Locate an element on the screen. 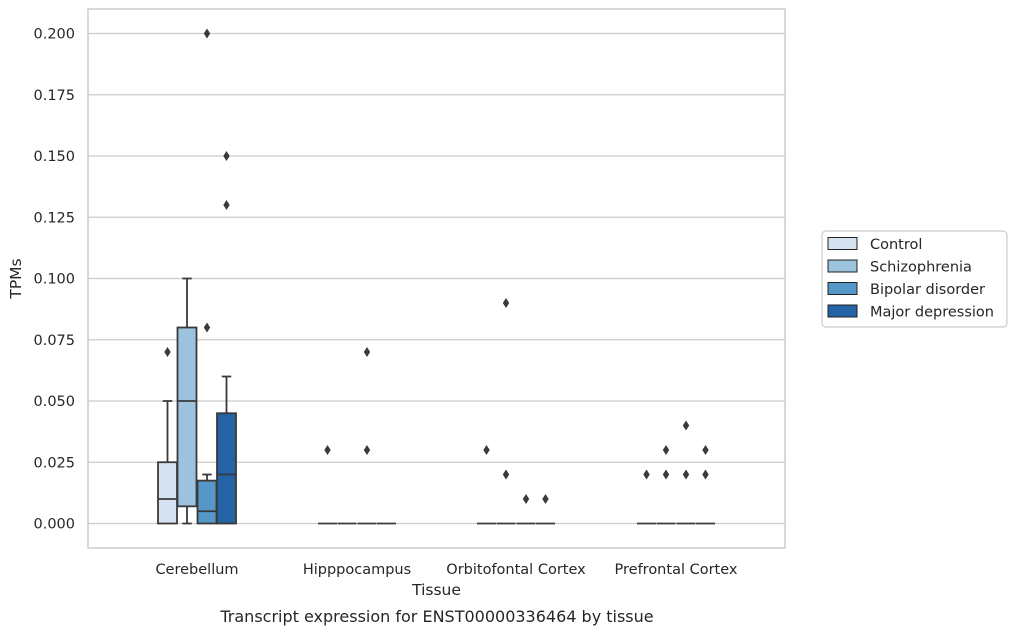 The height and width of the screenshot is (634, 1017). y-tick-label: 0.125 is located at coordinates (54, 218).